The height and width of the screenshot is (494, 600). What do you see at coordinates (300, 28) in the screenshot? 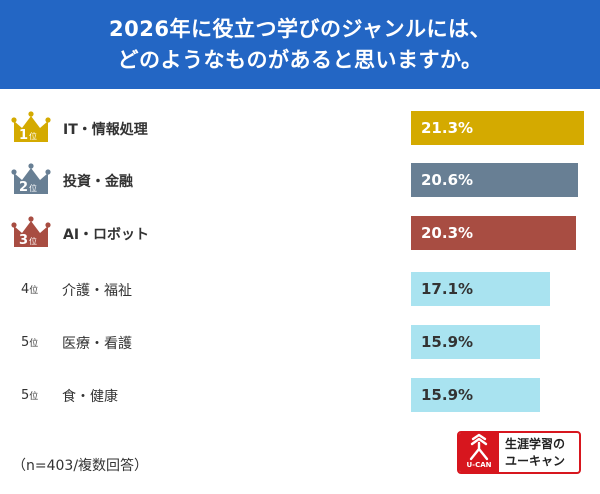
I see `title-line-1: 2026年に役立つ学びのジャンルには、` at bounding box center [300, 28].